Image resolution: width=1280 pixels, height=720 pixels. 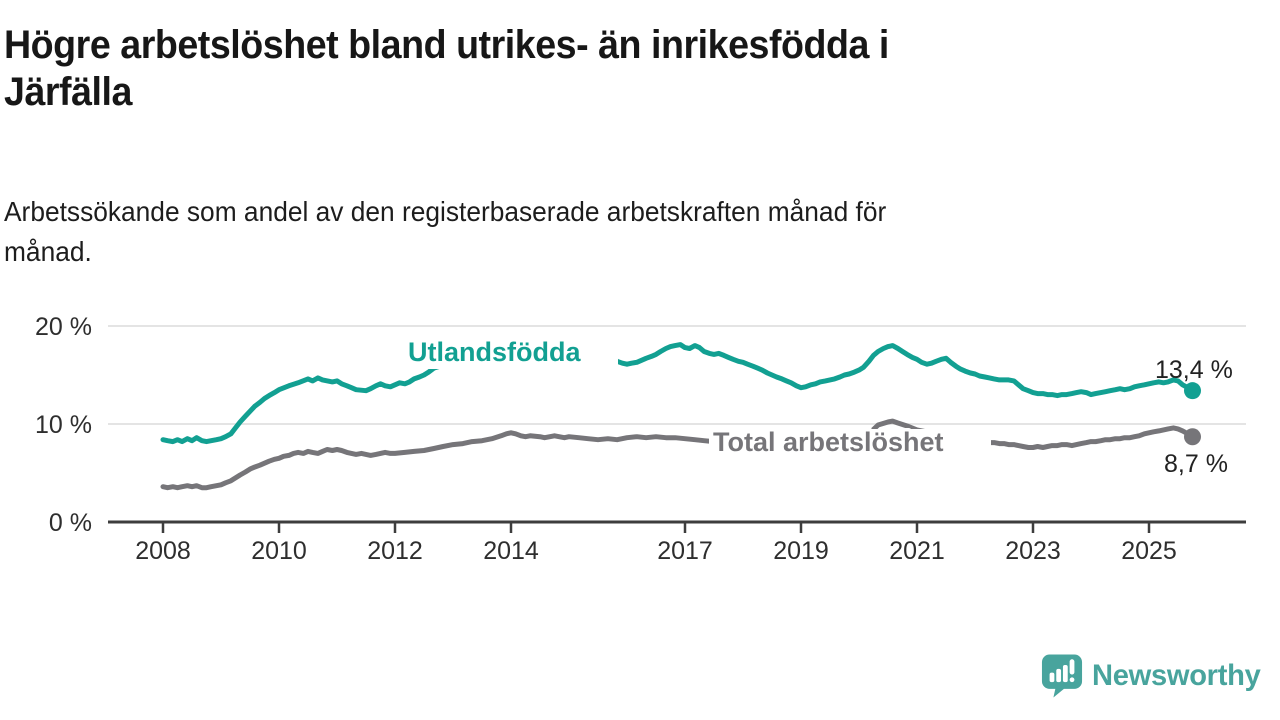 I want to click on newsworthy-logo-text: Newsworthy, so click(x=1176, y=675).